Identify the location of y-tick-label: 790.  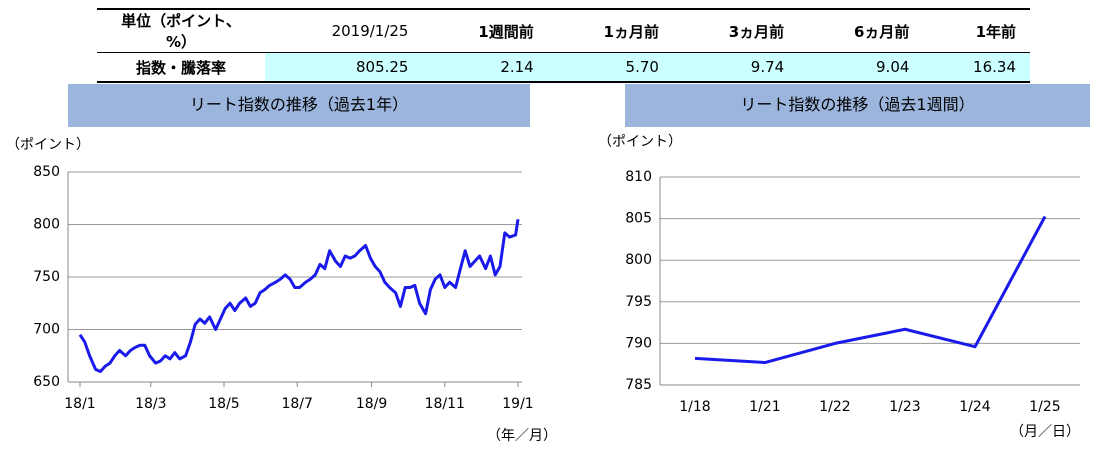
(638, 343).